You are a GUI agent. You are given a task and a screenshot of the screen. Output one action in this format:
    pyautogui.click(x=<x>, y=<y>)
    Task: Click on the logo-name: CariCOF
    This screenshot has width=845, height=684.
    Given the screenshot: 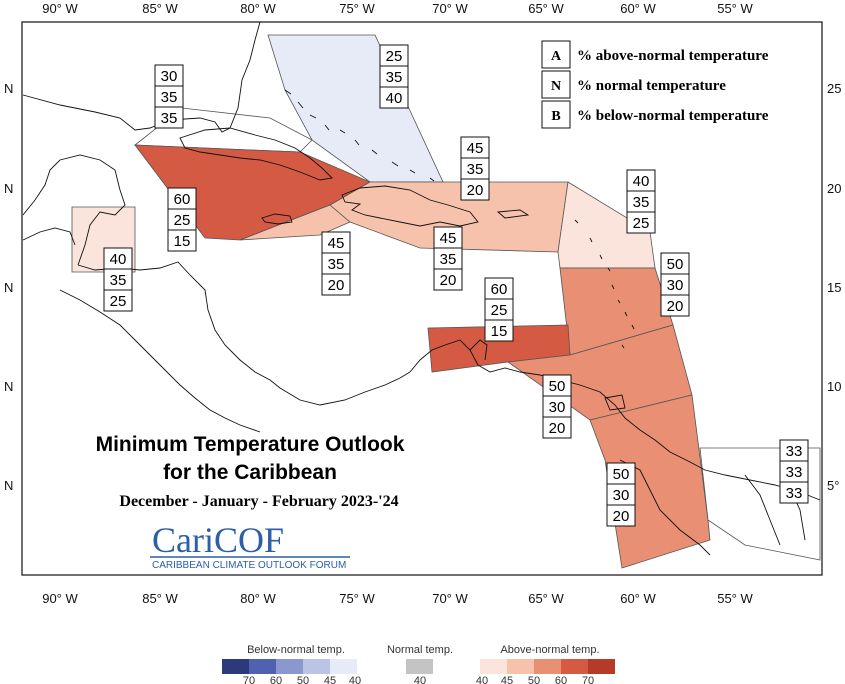 What is the action you would take?
    pyautogui.click(x=218, y=540)
    